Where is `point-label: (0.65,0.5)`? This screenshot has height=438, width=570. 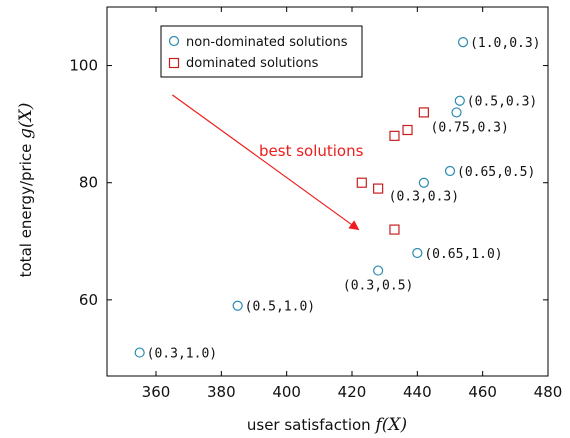
point-label: (0.65,0.5) is located at coordinates (496, 172).